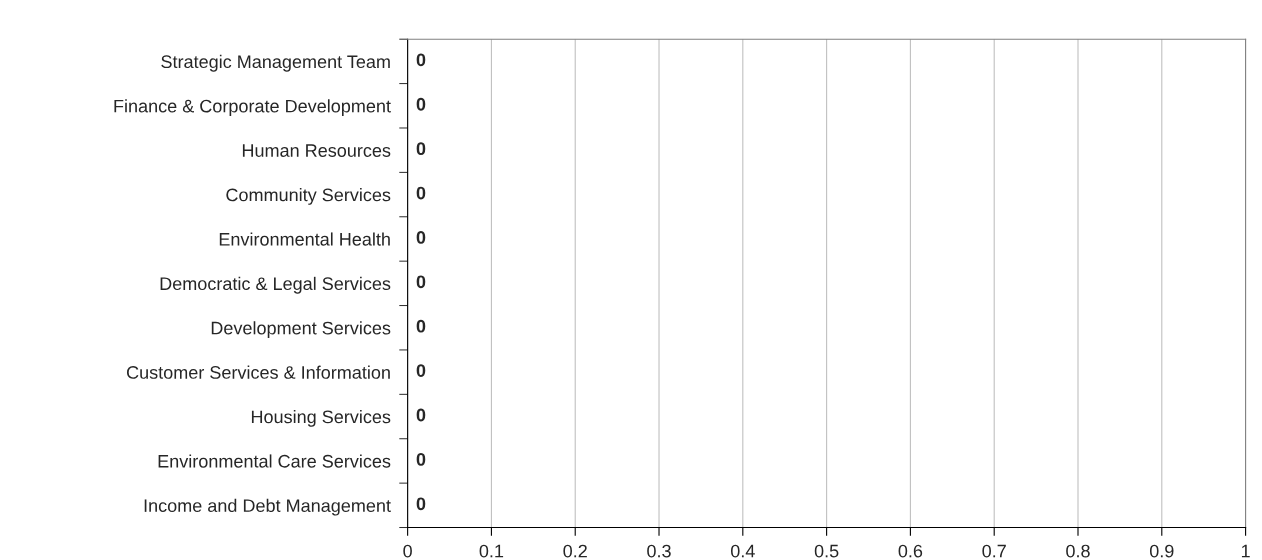  What do you see at coordinates (910, 551) in the screenshot?
I see `x-tick-label: 0.6` at bounding box center [910, 551].